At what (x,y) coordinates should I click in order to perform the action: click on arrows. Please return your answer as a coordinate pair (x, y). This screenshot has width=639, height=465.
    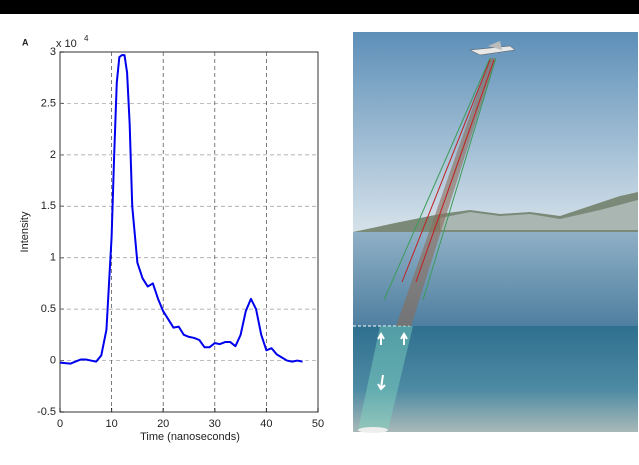
    Looking at the image, I should click on (392, 361).